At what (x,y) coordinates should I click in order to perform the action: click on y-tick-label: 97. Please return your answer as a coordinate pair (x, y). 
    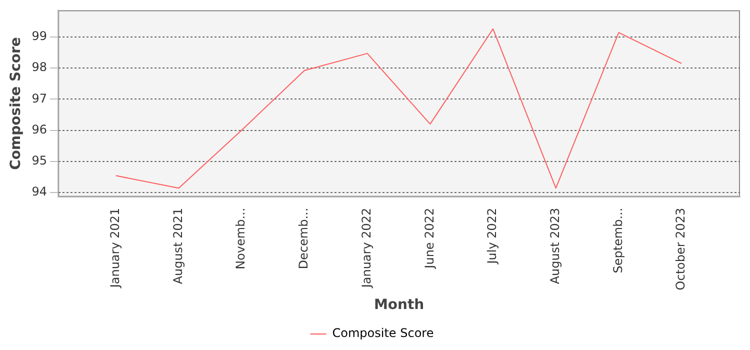
    Looking at the image, I should click on (40, 98).